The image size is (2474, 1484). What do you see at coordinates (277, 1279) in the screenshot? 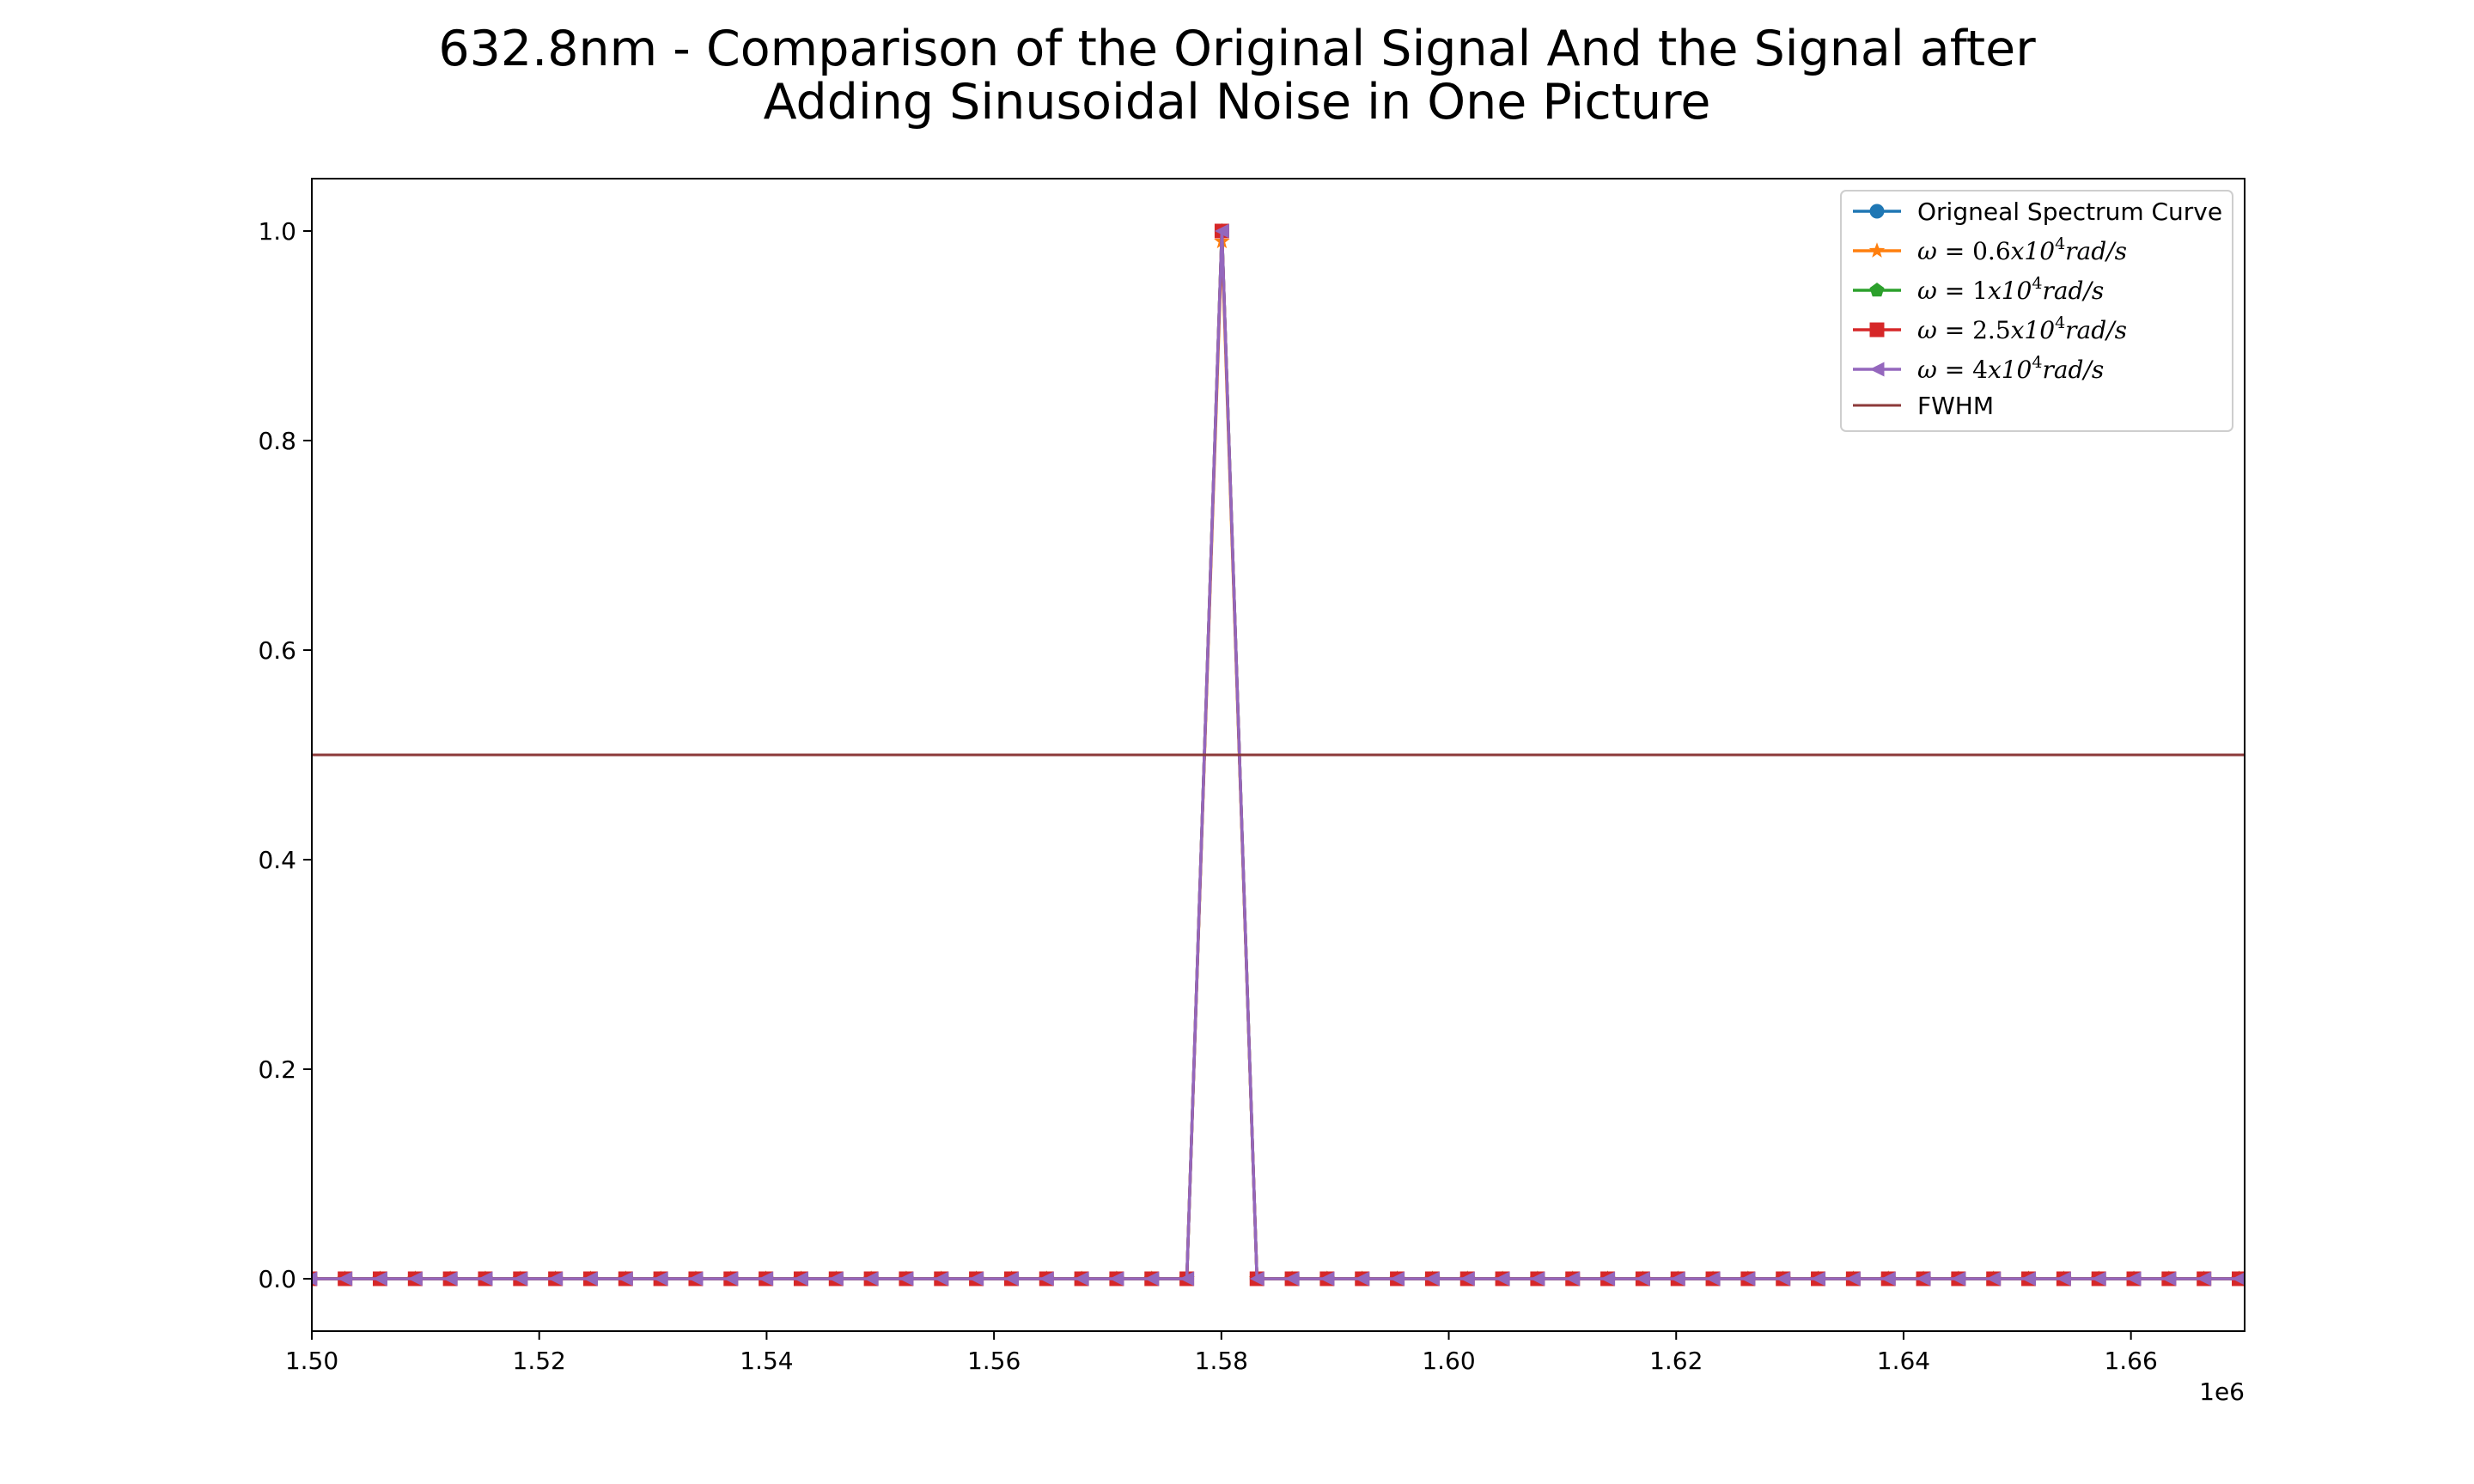
I see `y-tick-label: 0.0` at bounding box center [277, 1279].